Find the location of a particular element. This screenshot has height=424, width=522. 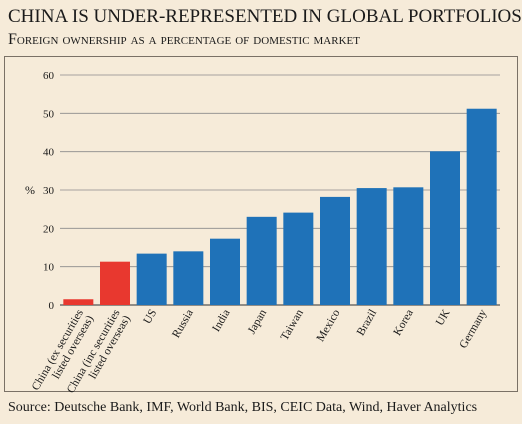

x-category-label: Brazil is located at coordinates (367, 323).